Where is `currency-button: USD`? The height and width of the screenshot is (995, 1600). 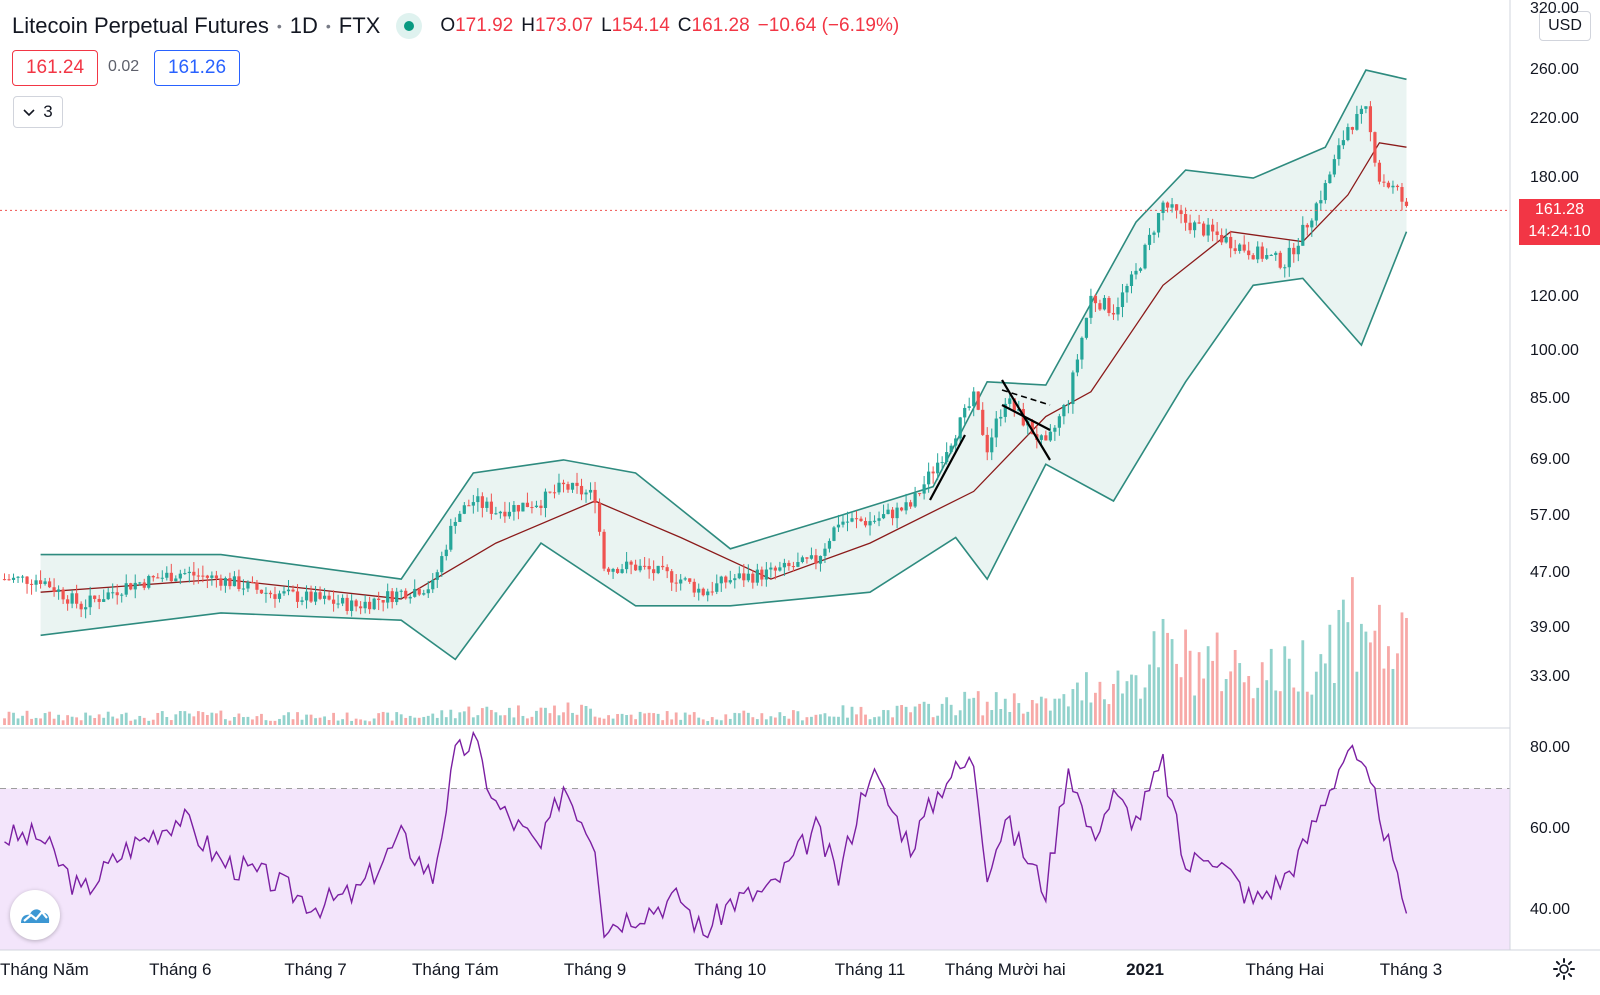
currency-button: USD is located at coordinates (1565, 26).